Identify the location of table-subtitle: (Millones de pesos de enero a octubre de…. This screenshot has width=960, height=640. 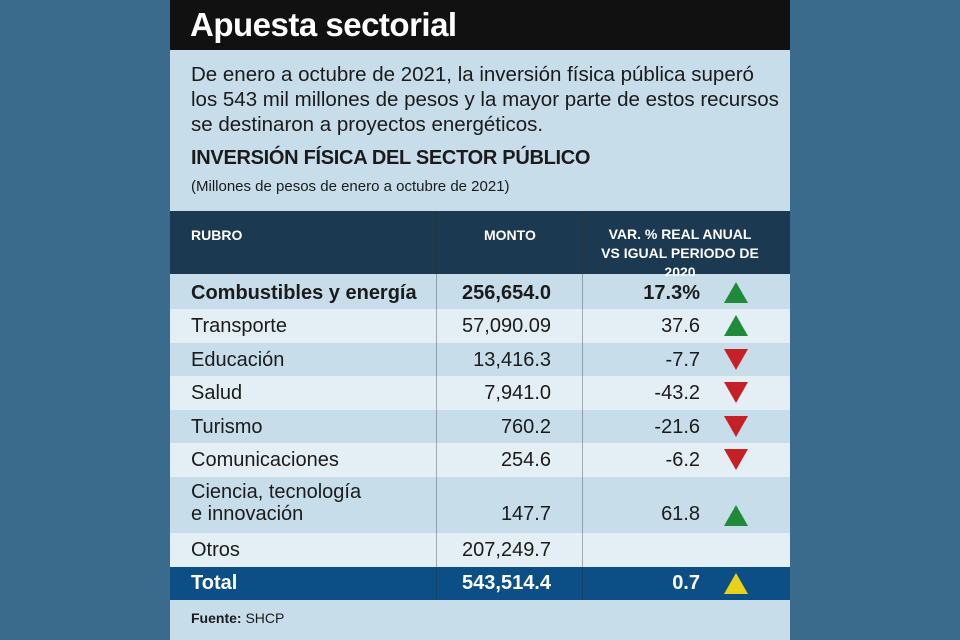
(350, 186).